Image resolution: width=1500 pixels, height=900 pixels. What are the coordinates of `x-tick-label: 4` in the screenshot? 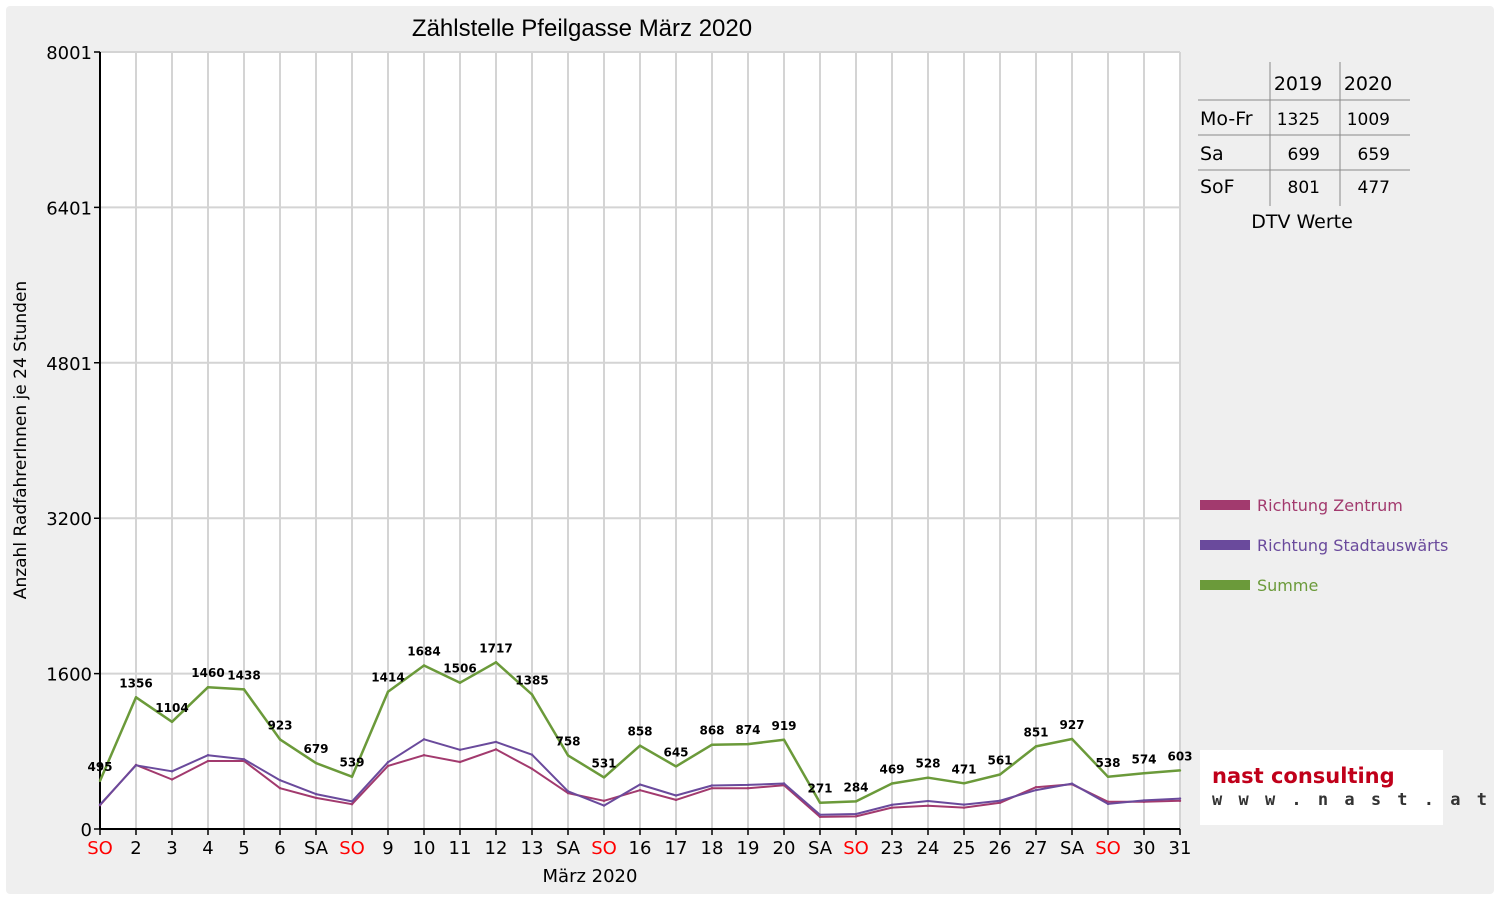 It's located at (207, 848).